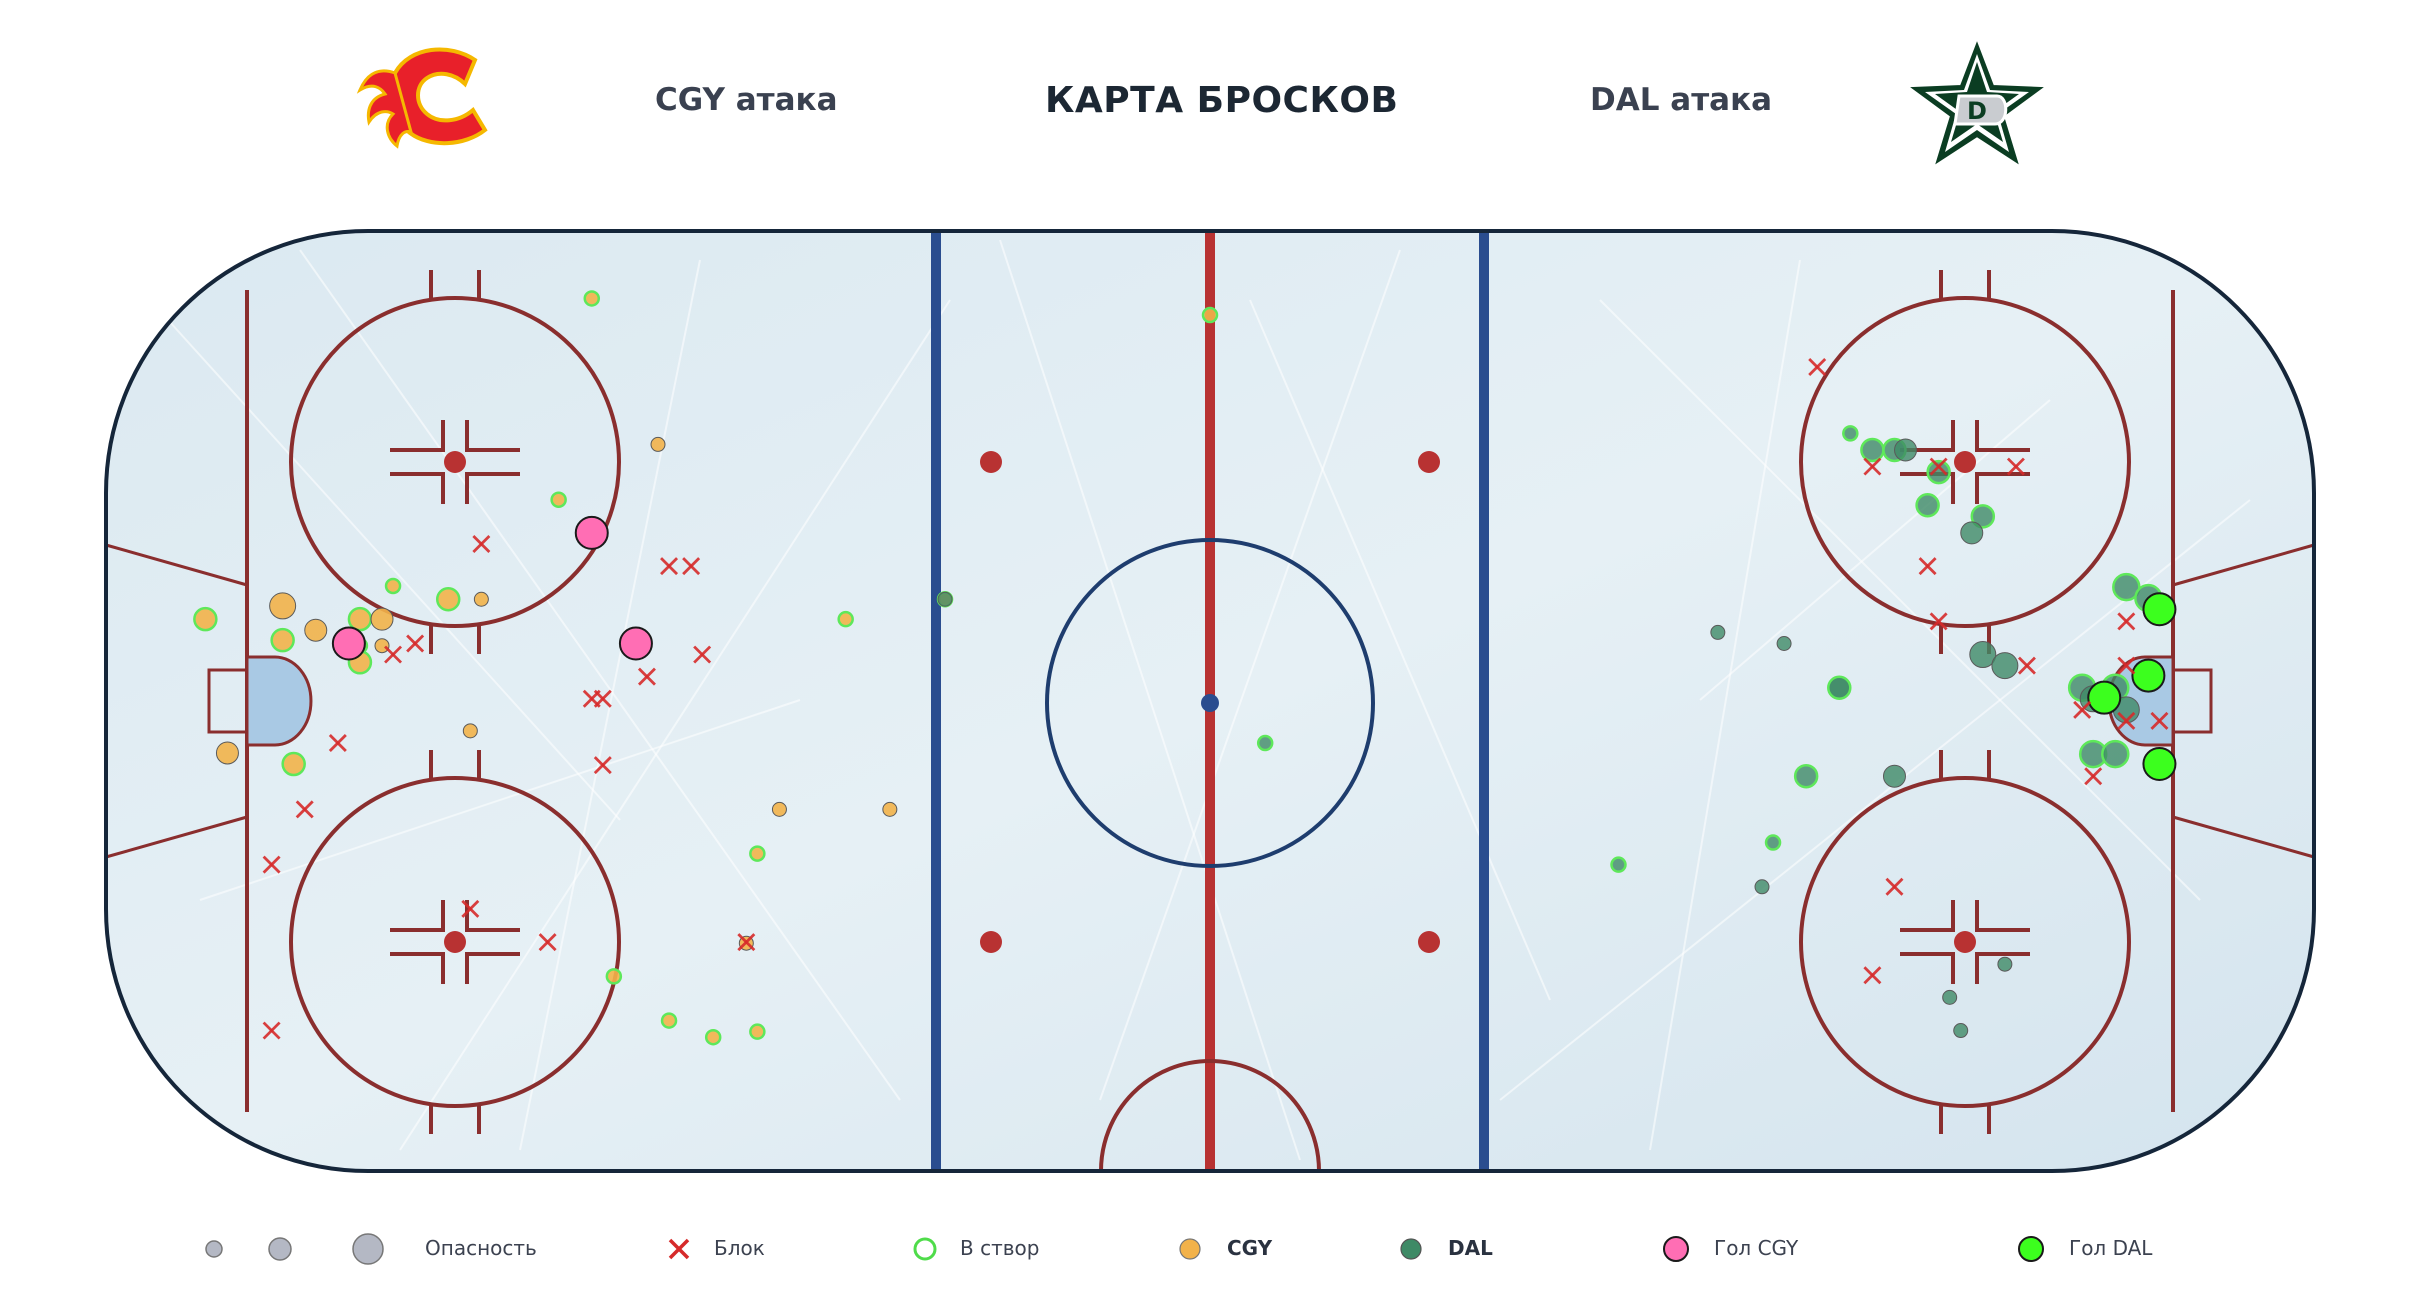 The width and height of the screenshot is (2409, 1307). Describe the element at coordinates (925, 1249) in the screenshot. I see `on-target-ring-icon` at that location.